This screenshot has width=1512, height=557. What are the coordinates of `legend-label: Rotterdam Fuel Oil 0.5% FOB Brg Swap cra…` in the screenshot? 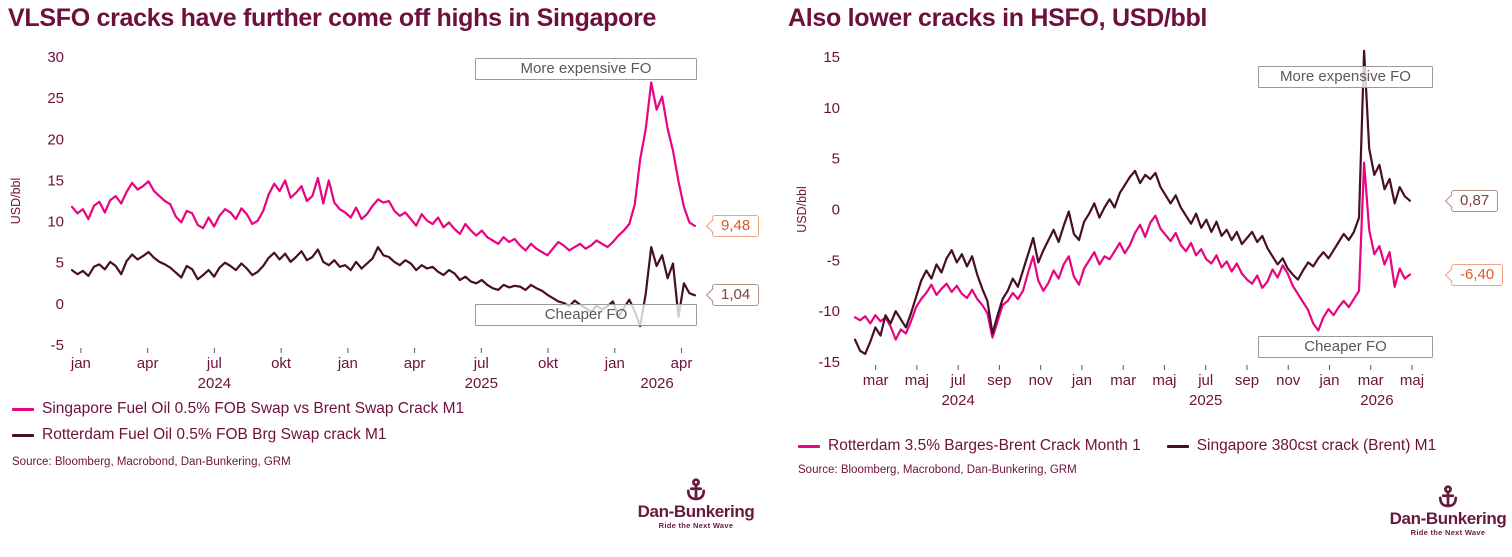 It's located at (214, 434).